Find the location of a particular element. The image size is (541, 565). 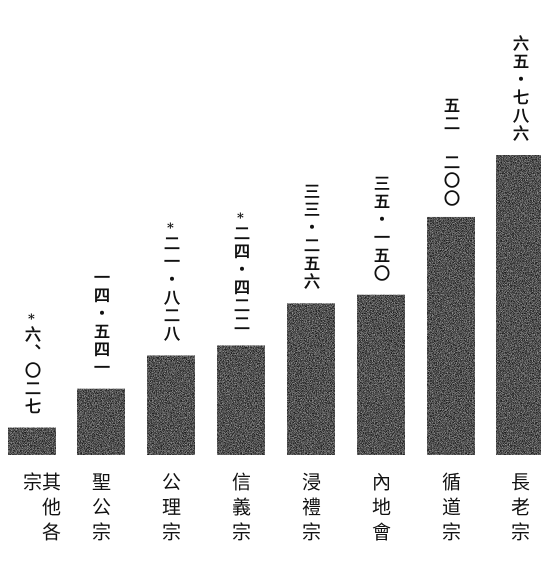

category-label-6: 內地會 is located at coordinates (380, 509).